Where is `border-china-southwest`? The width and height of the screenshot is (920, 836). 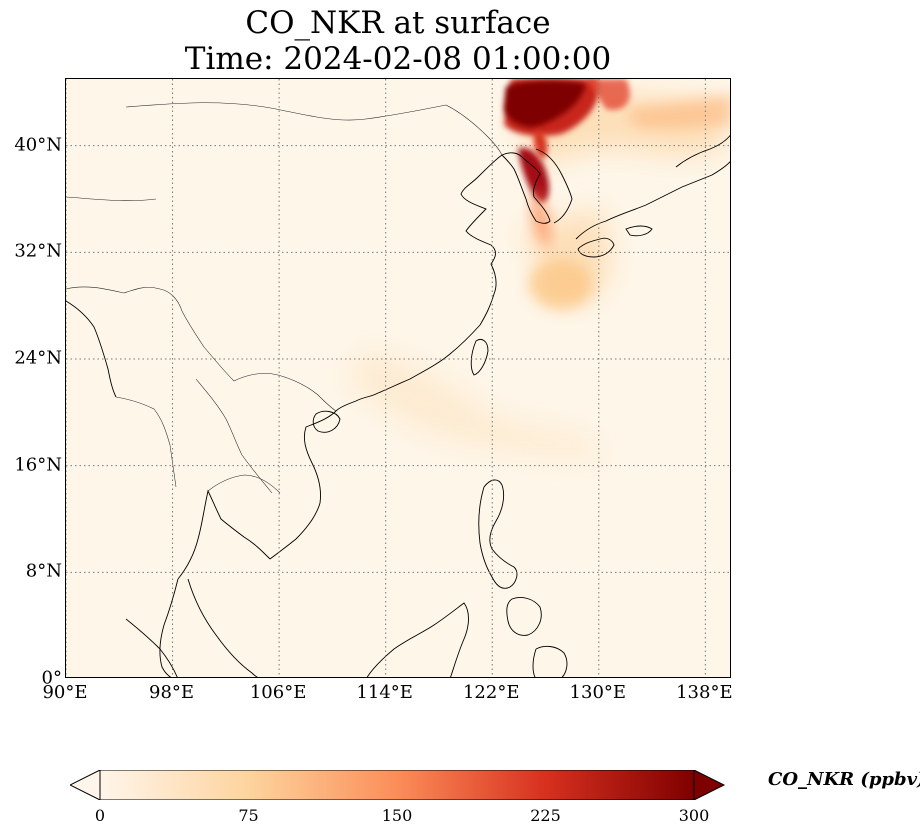
border-china-southwest is located at coordinates (150, 334).